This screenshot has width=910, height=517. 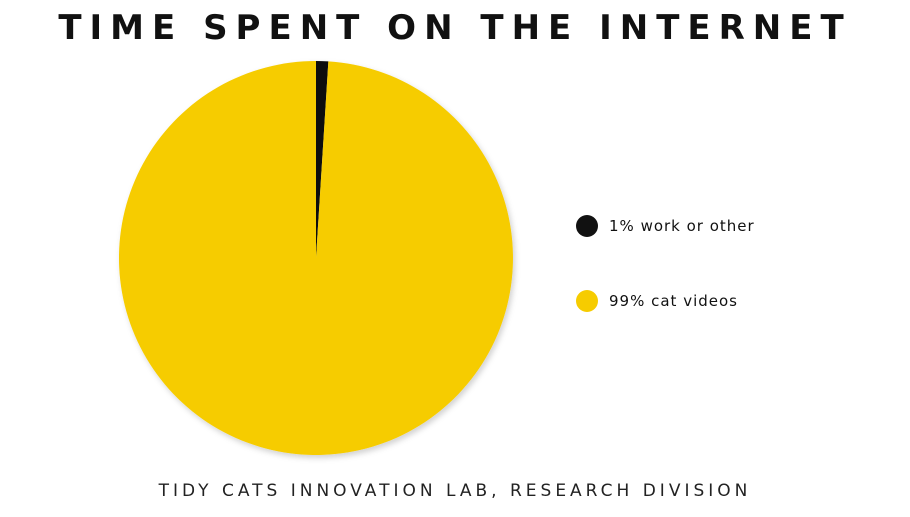 I want to click on pie-slice-work, so click(x=322, y=159).